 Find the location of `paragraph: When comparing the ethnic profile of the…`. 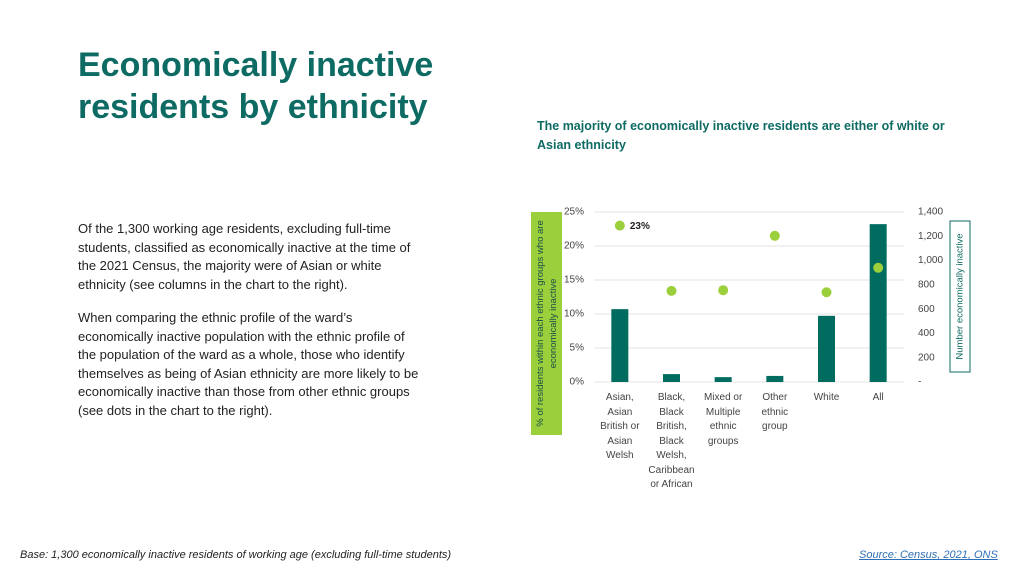

paragraph: When comparing the ethnic profile of the… is located at coordinates (248, 364).